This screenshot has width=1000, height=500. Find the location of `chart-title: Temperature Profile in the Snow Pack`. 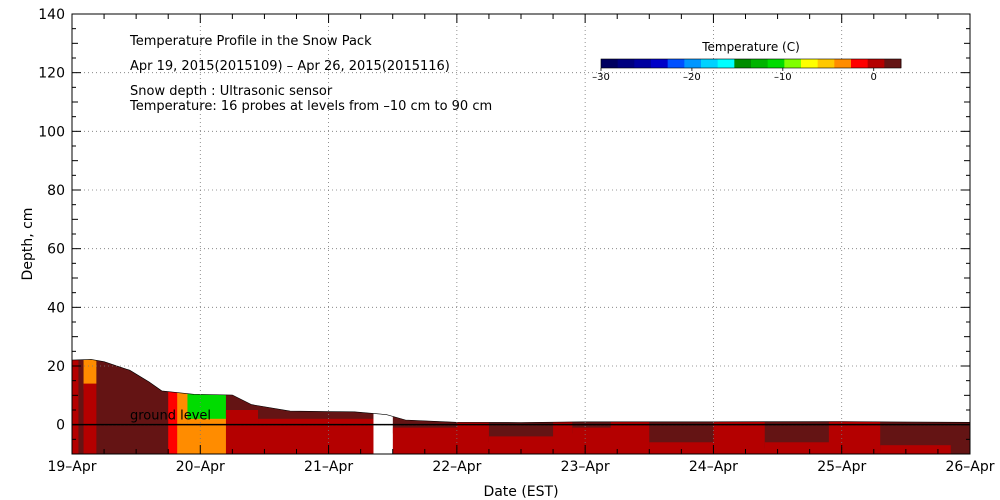

chart-title: Temperature Profile in the Snow Pack is located at coordinates (250, 41).